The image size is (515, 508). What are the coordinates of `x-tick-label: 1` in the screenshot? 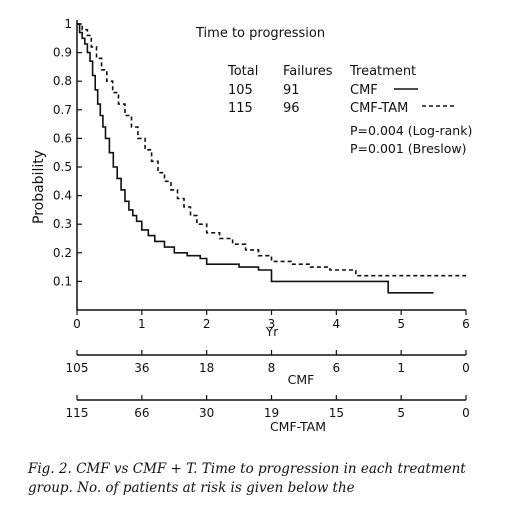 It's located at (142, 324).